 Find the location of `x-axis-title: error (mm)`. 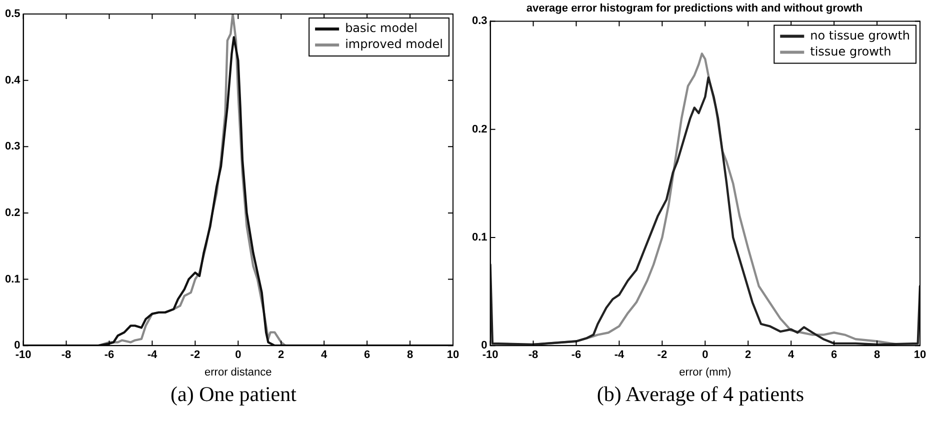

x-axis-title: error (mm) is located at coordinates (705, 372).